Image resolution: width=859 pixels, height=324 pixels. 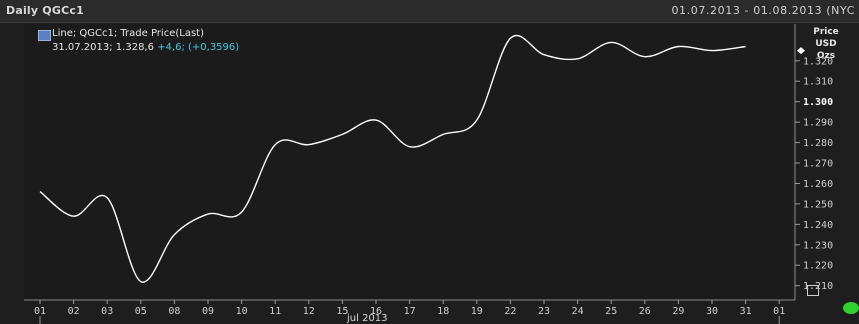 I want to click on y-tick-label: 1.300, so click(x=818, y=102).